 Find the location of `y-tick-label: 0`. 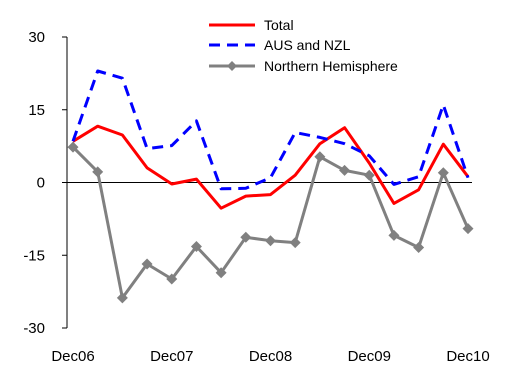

y-tick-label: 0 is located at coordinates (41, 183).